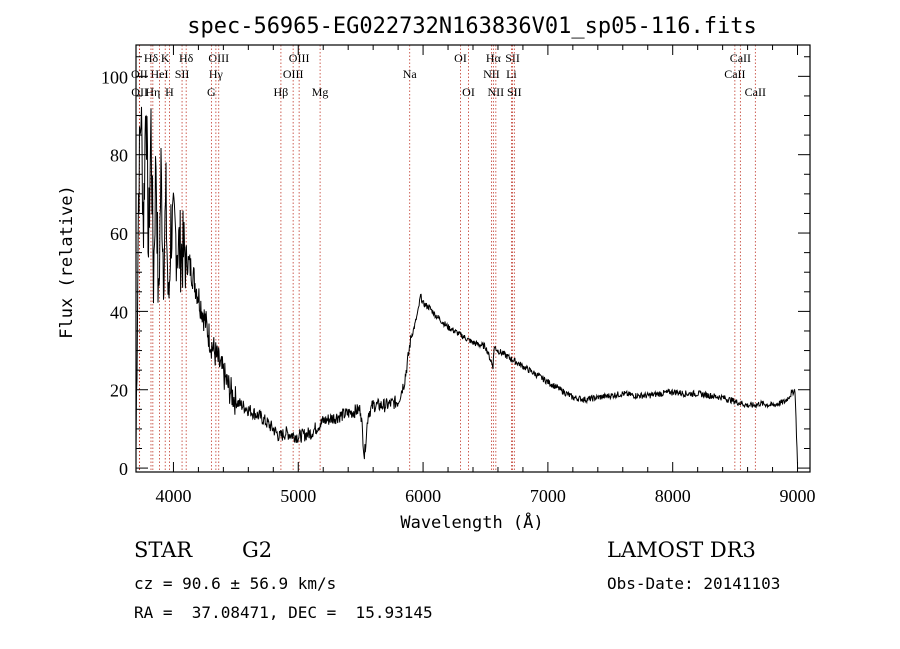 The width and height of the screenshot is (900, 649). Describe the element at coordinates (298, 496) in the screenshot. I see `x-tick-label: 5000` at that location.